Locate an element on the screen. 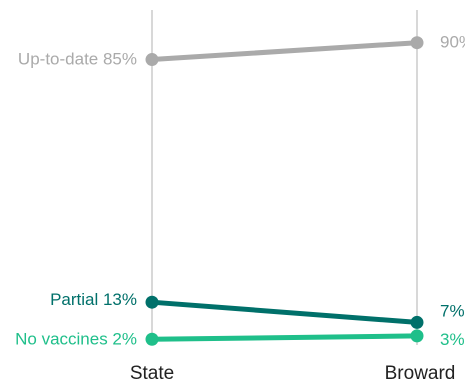 The width and height of the screenshot is (465, 384). category-label-broward: Broward is located at coordinates (420, 373).